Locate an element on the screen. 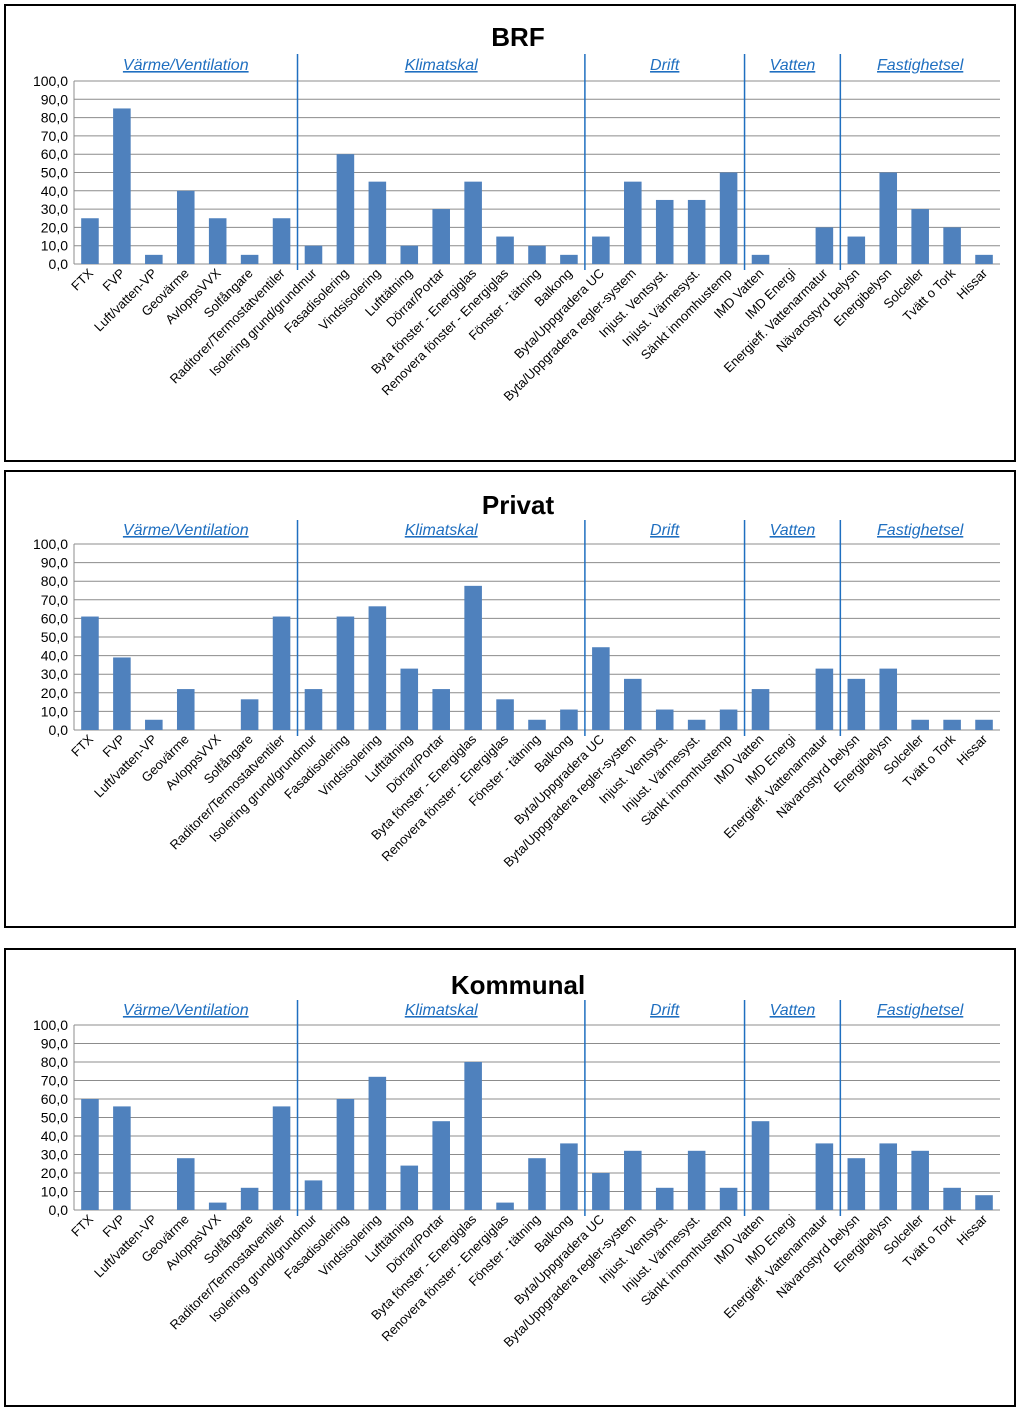  chart-title: Kommunal is located at coordinates (518, 985).